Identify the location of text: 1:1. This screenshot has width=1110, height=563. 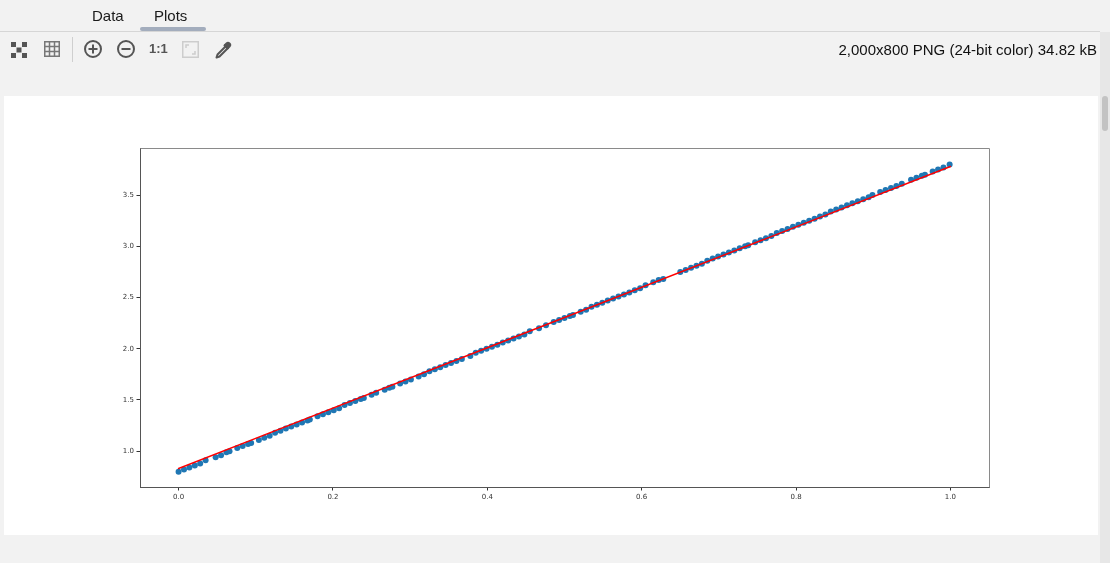
(158, 49).